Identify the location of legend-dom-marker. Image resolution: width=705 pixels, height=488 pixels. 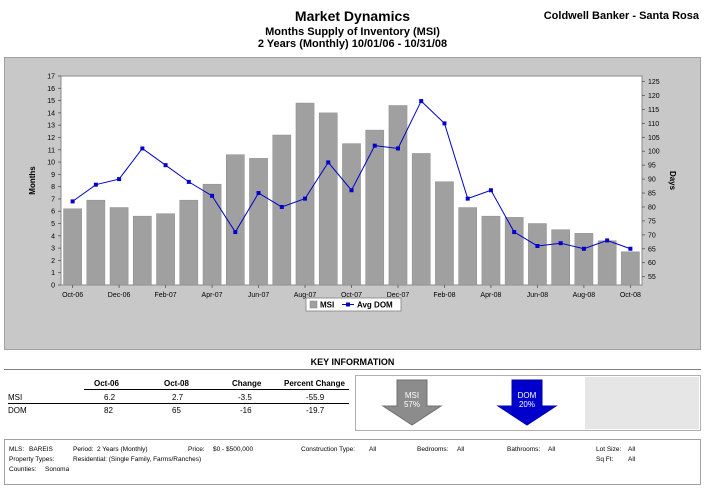
(348, 304).